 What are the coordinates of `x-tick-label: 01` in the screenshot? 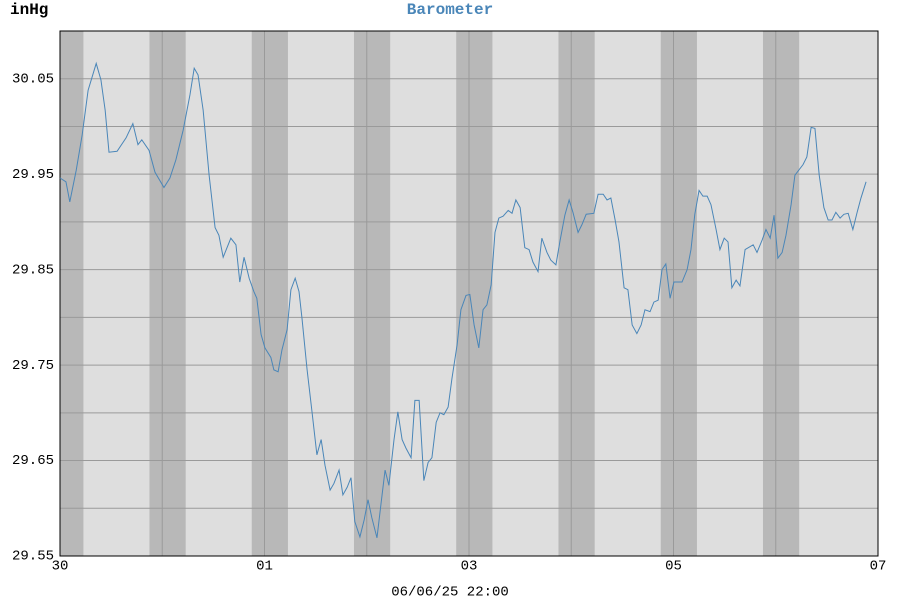 It's located at (264, 567).